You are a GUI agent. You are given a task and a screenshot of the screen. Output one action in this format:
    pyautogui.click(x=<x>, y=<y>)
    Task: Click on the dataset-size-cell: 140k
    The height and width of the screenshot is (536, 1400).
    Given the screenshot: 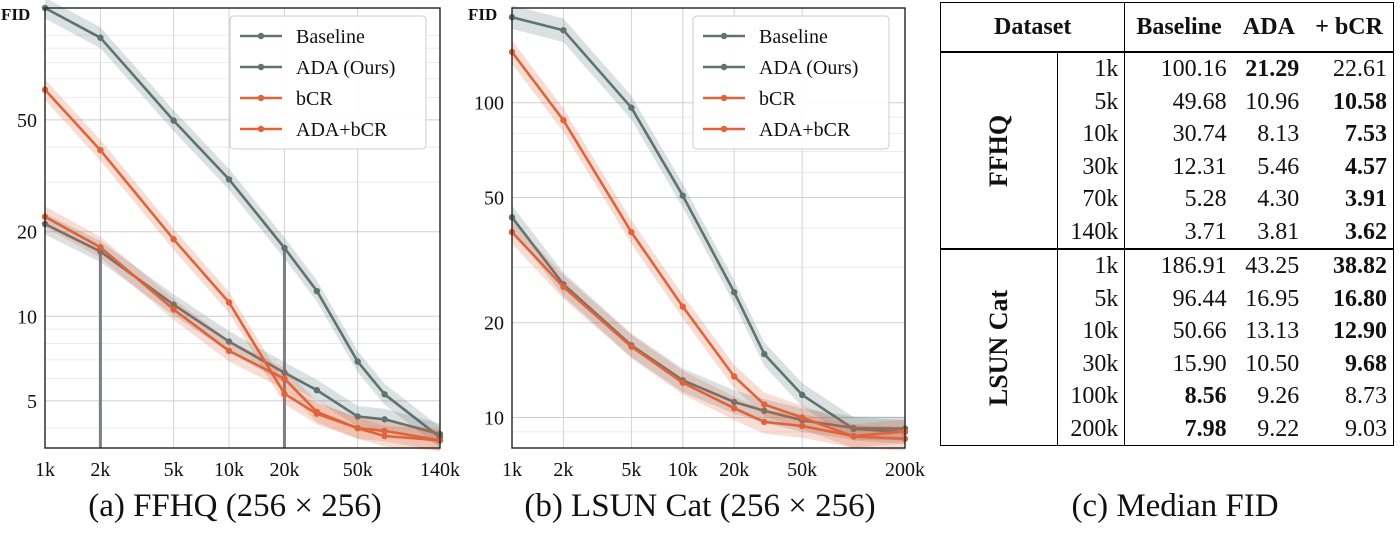 What is the action you would take?
    pyautogui.click(x=1094, y=231)
    